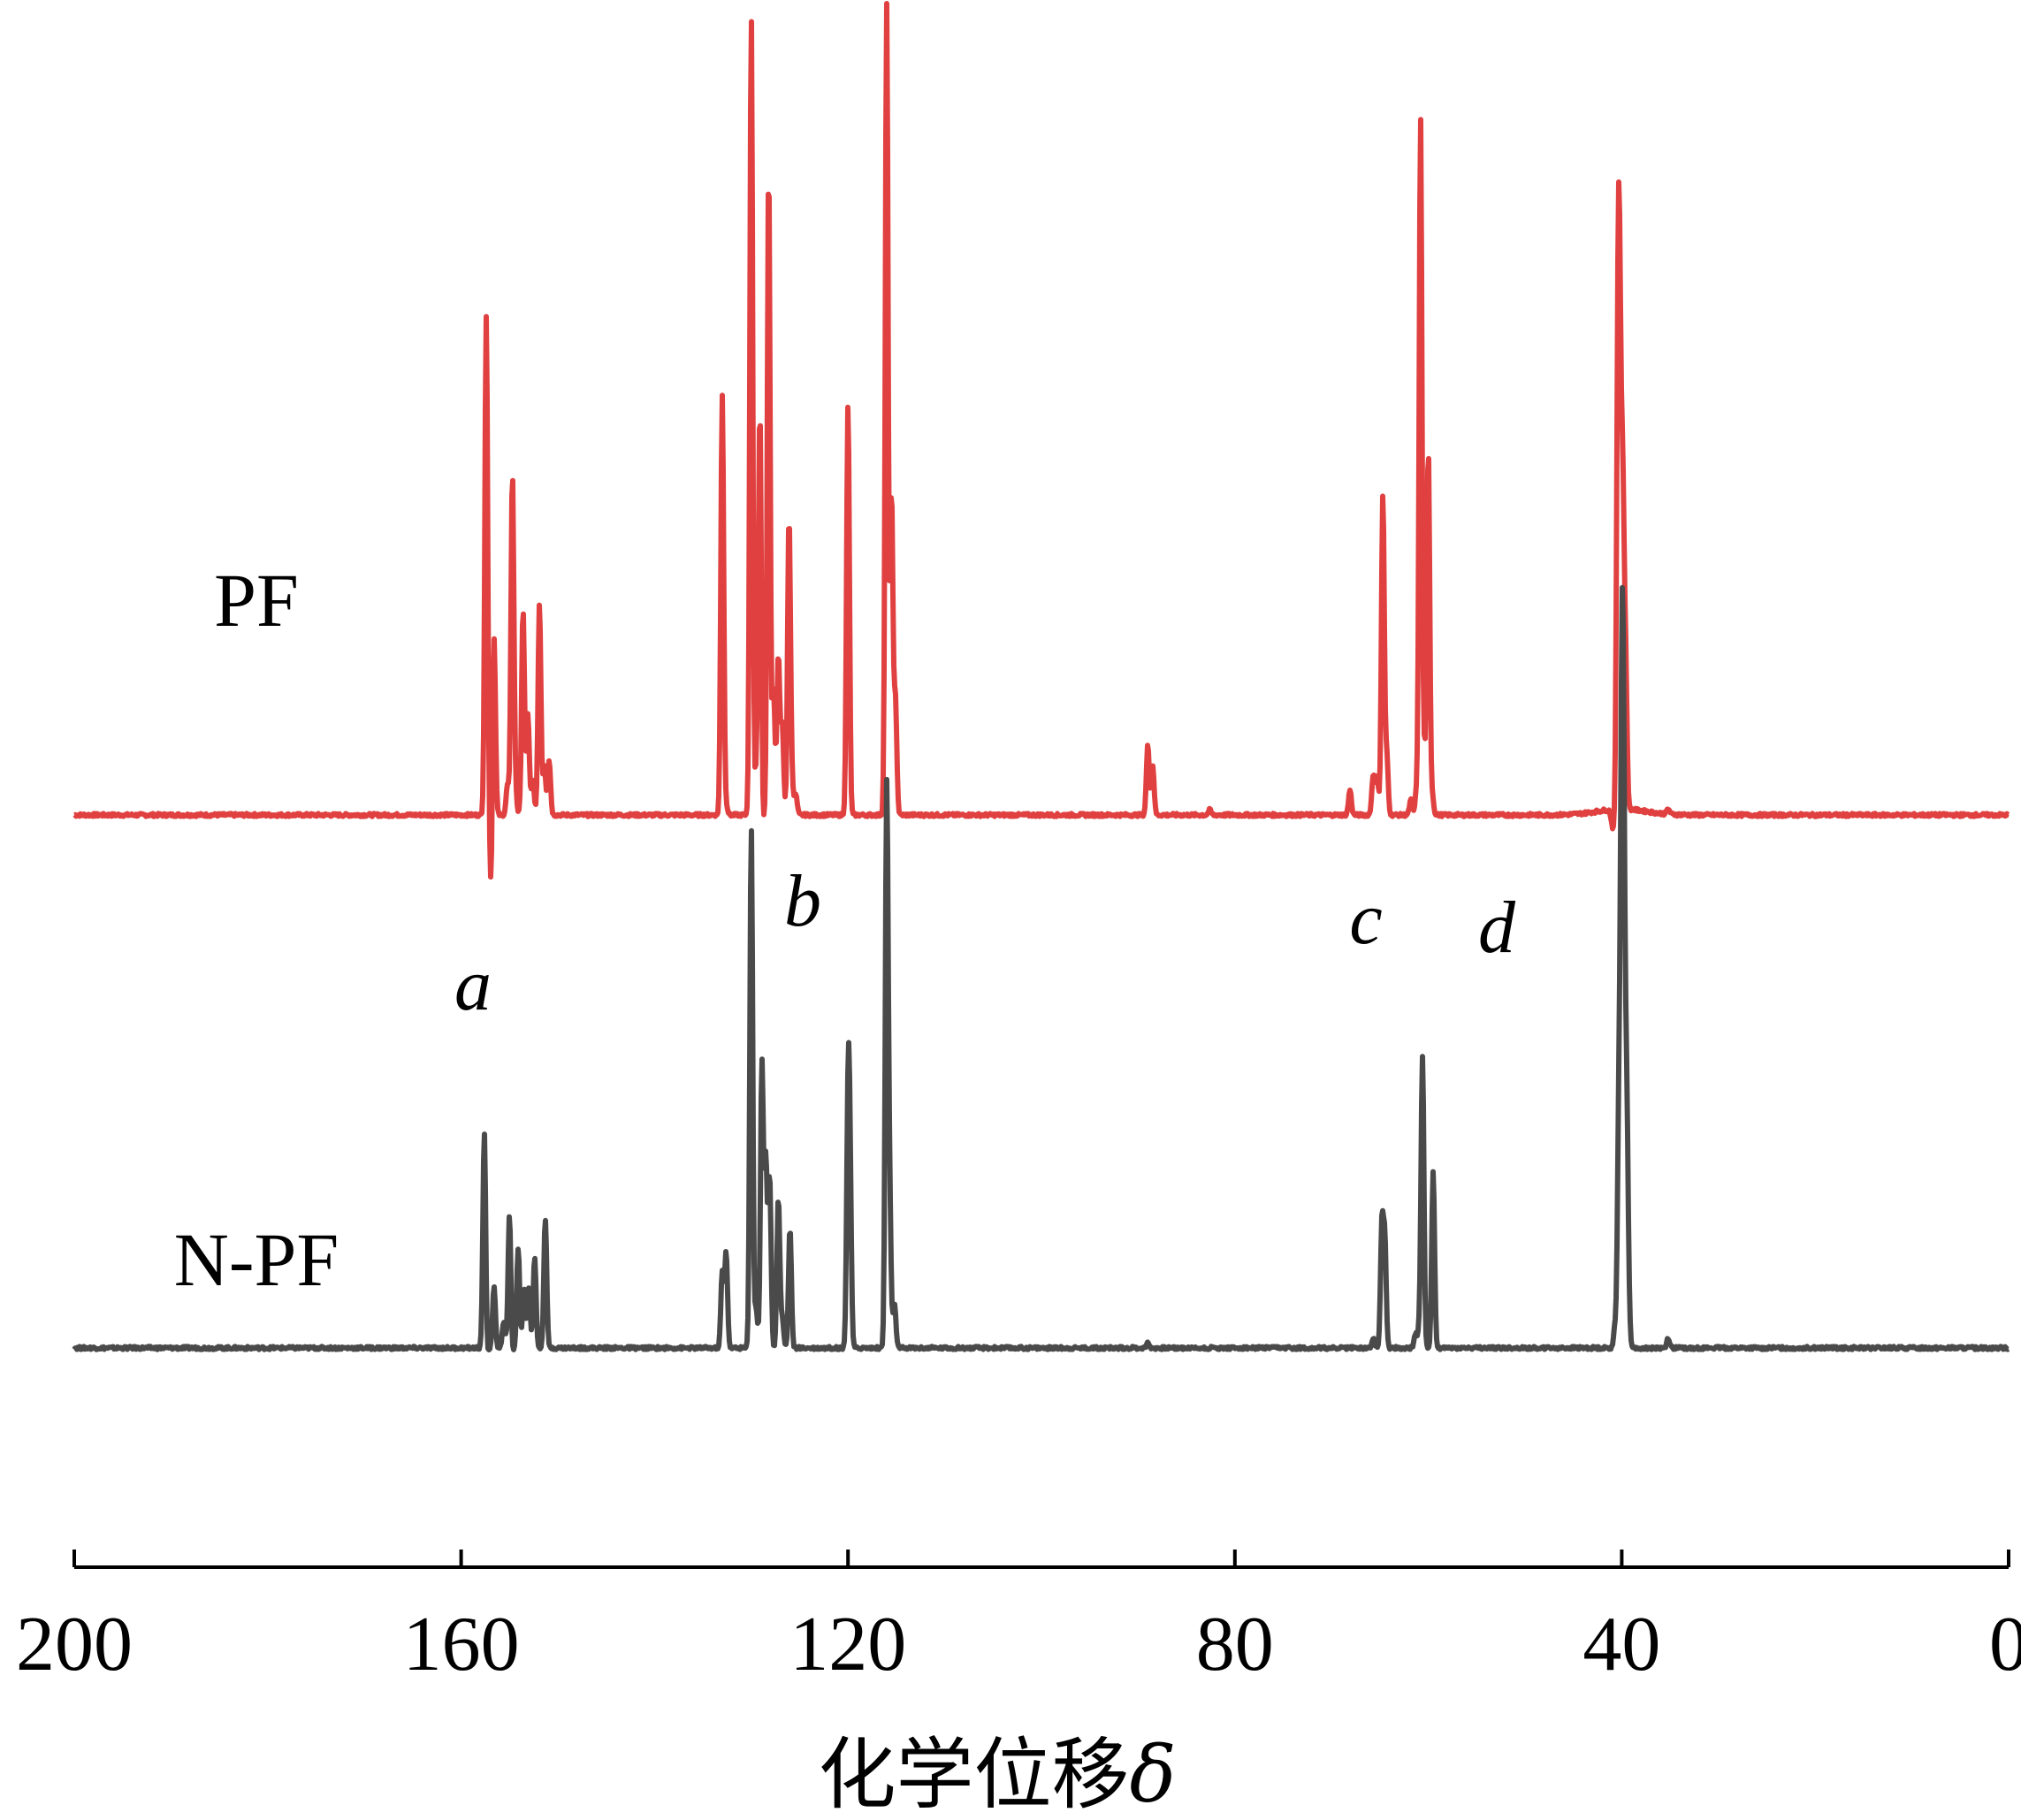 The height and width of the screenshot is (1820, 2021). What do you see at coordinates (461, 1644) in the screenshot?
I see `x-tick-label-160: 160` at bounding box center [461, 1644].